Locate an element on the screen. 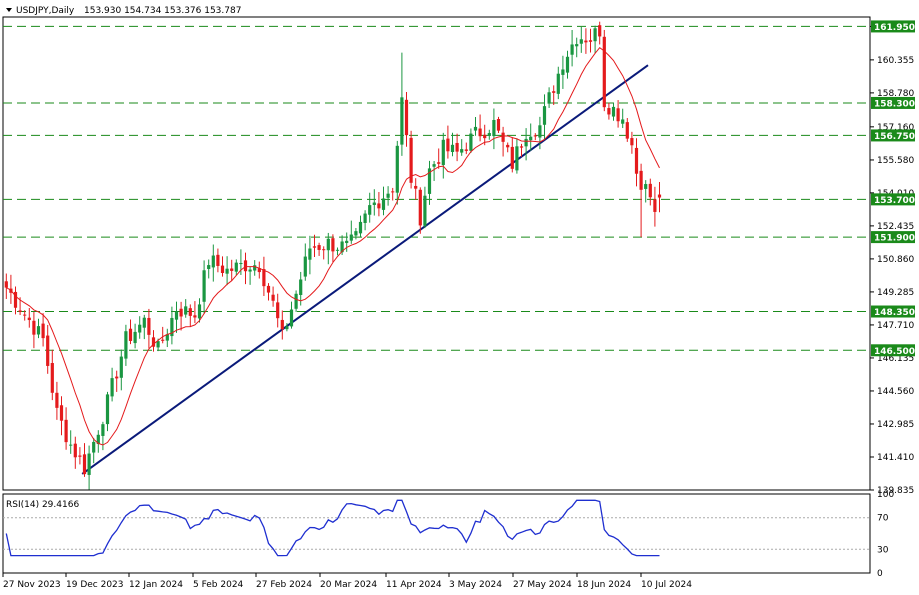  price-tick-label: 149.285 is located at coordinates (895, 293).